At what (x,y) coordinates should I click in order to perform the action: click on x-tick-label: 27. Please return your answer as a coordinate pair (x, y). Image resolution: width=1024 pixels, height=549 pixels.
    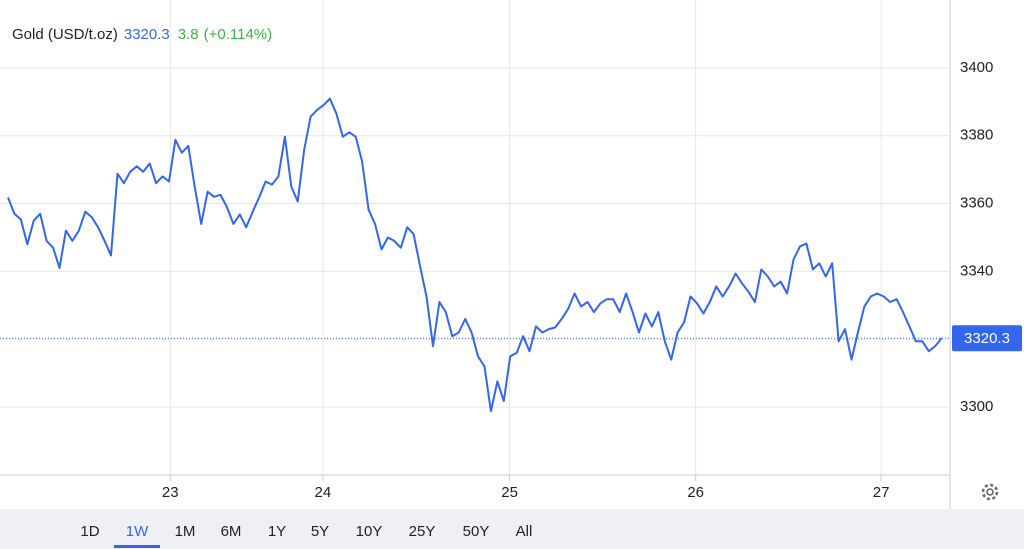
    Looking at the image, I should click on (881, 492).